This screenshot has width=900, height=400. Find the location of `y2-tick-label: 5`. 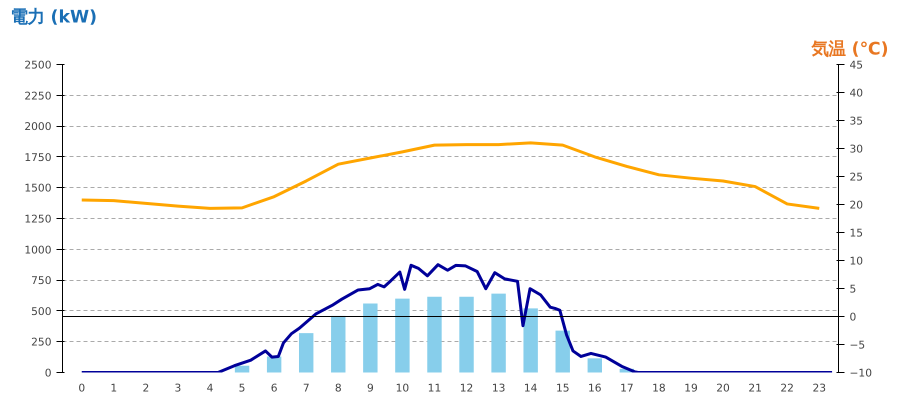

y2-tick-label: 5 is located at coordinates (853, 289).